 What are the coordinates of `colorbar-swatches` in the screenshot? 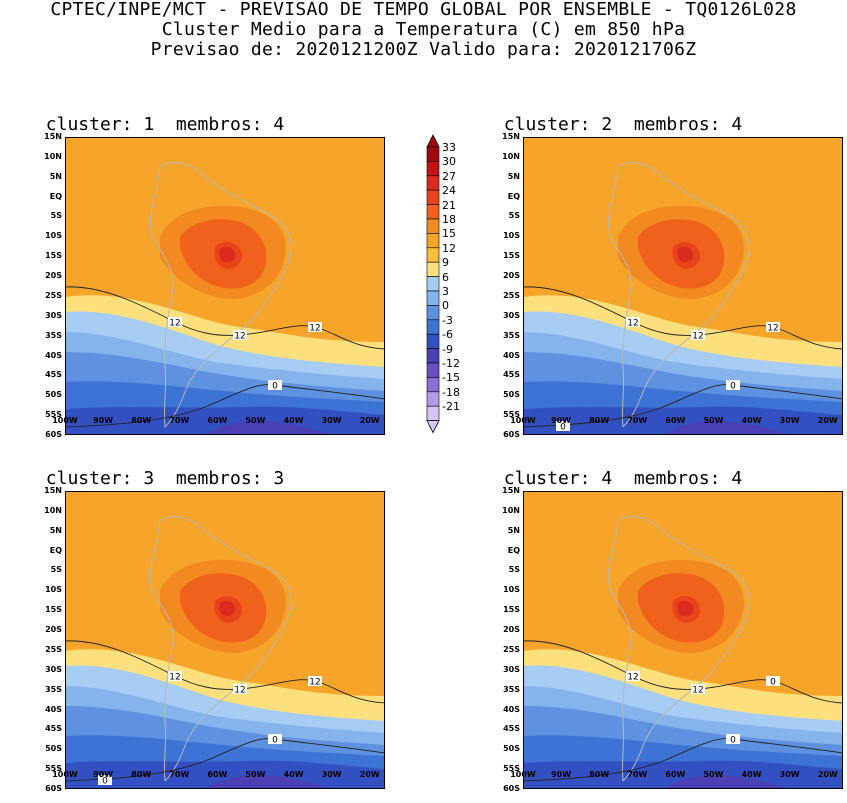 It's located at (433, 284).